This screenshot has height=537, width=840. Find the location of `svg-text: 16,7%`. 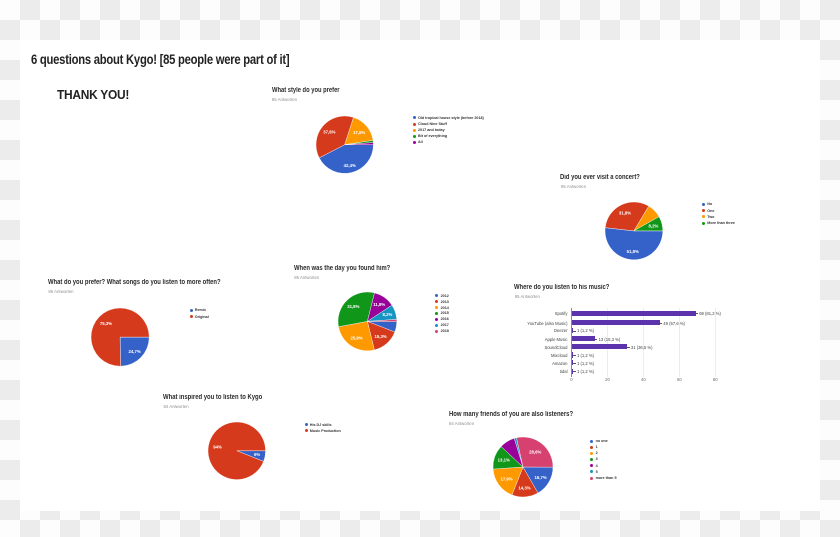

svg-text: 16,7% is located at coordinates (540, 477).